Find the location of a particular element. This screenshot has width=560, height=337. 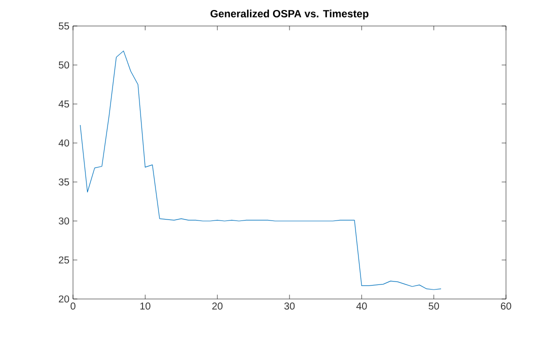

y-tick-label: 40 is located at coordinates (64, 143).